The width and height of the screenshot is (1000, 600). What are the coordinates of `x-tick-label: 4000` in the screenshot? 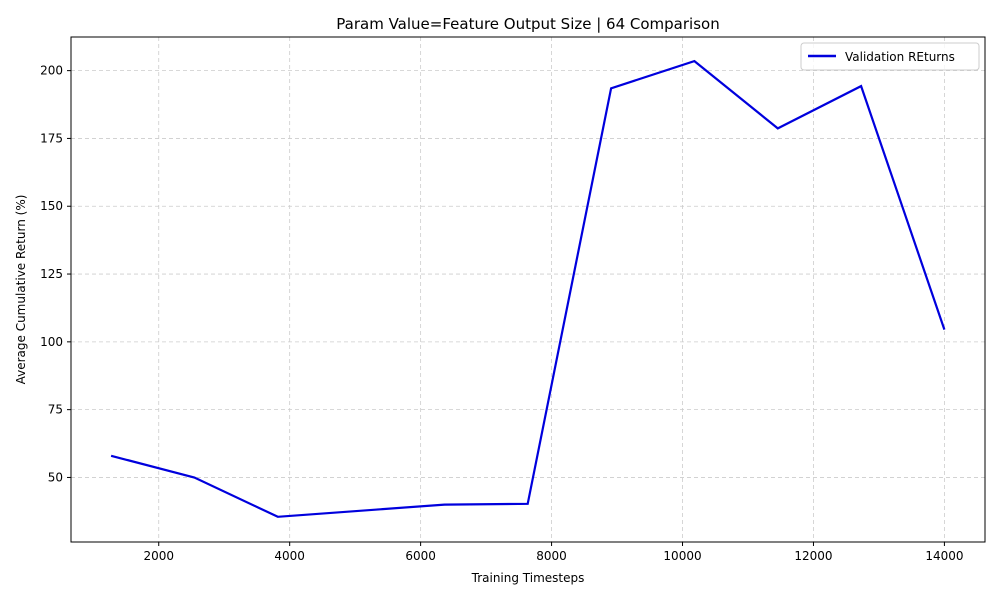 It's located at (289, 556).